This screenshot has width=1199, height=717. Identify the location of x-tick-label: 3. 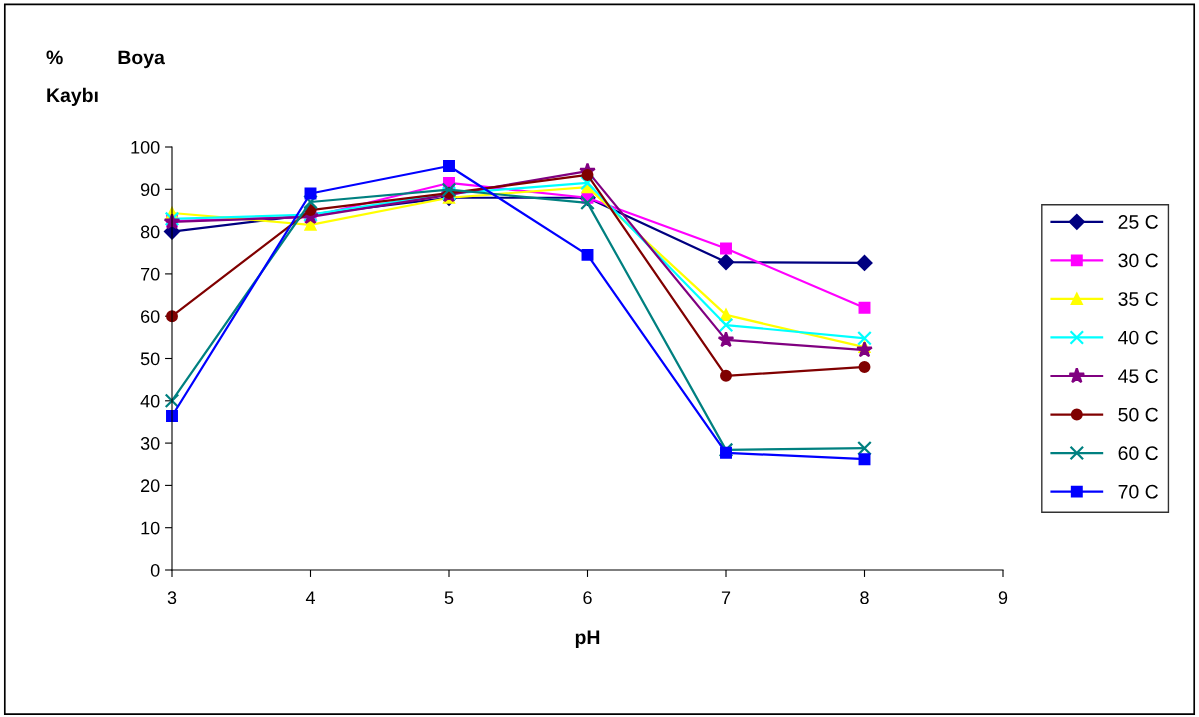
(172, 598).